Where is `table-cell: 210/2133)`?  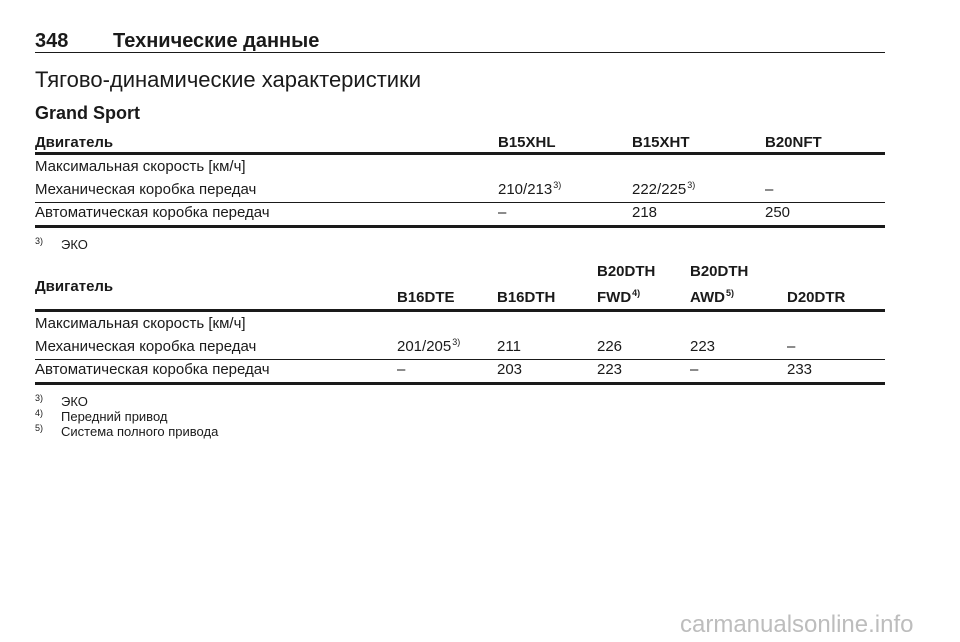 table-cell: 210/2133) is located at coordinates (529, 190).